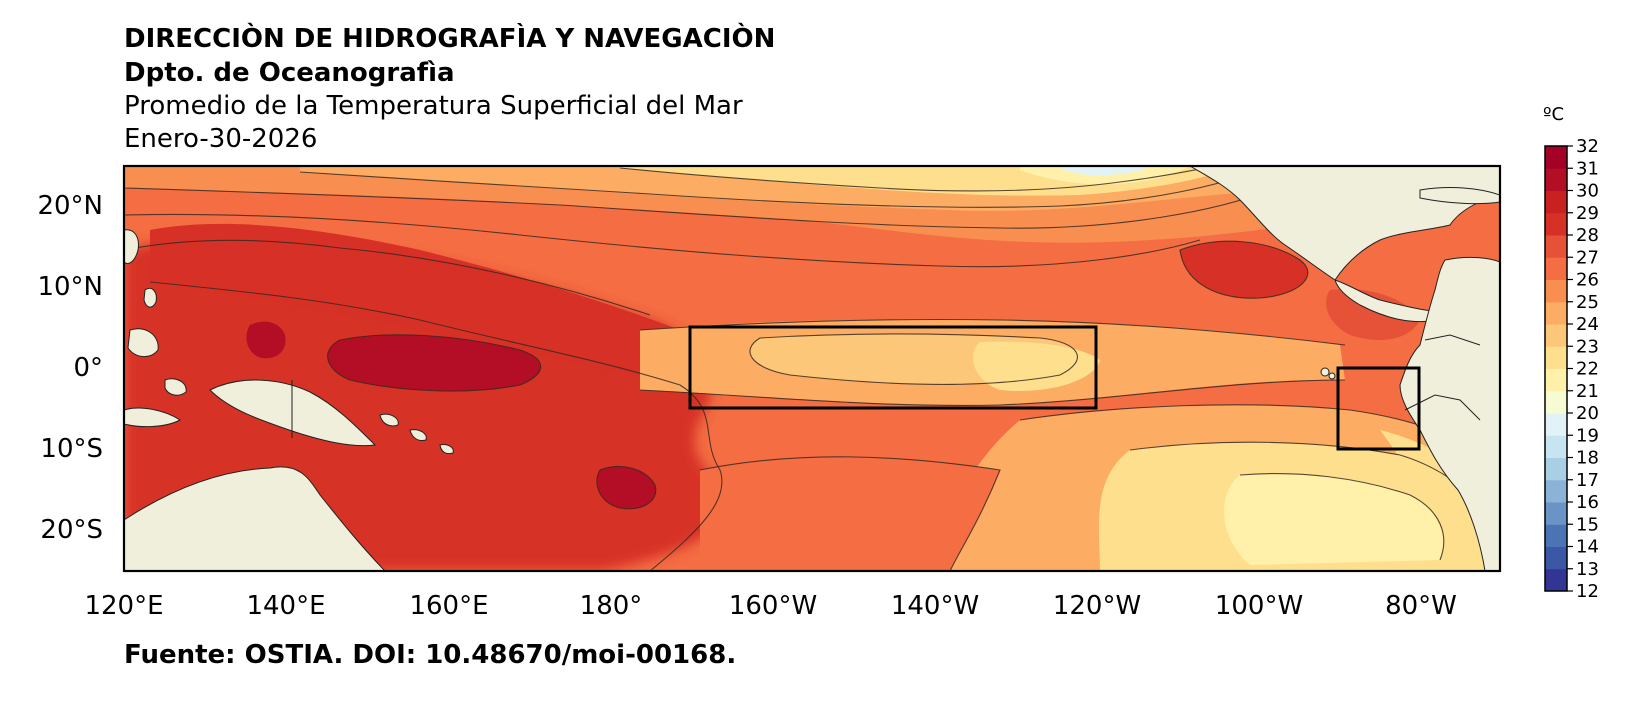 The width and height of the screenshot is (1651, 703). I want to click on lon-label: 120°W, so click(1097, 606).